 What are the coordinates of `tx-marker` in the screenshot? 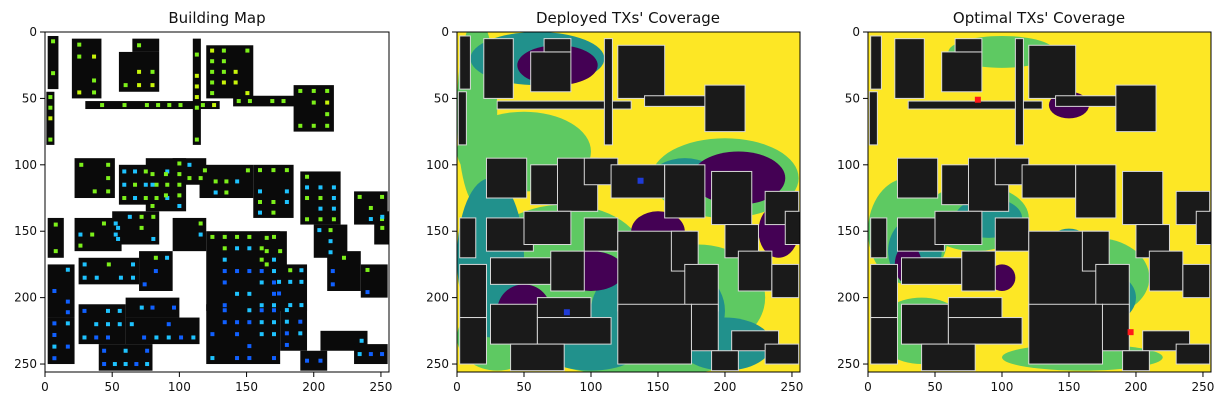 It's located at (566, 312).